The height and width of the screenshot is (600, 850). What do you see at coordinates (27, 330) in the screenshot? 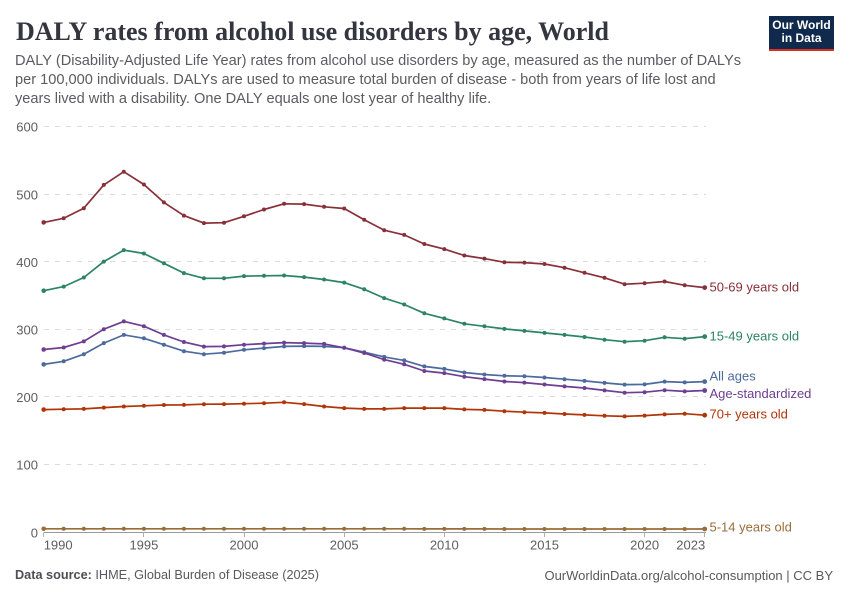
I see `svg-text: 300` at bounding box center [27, 330].